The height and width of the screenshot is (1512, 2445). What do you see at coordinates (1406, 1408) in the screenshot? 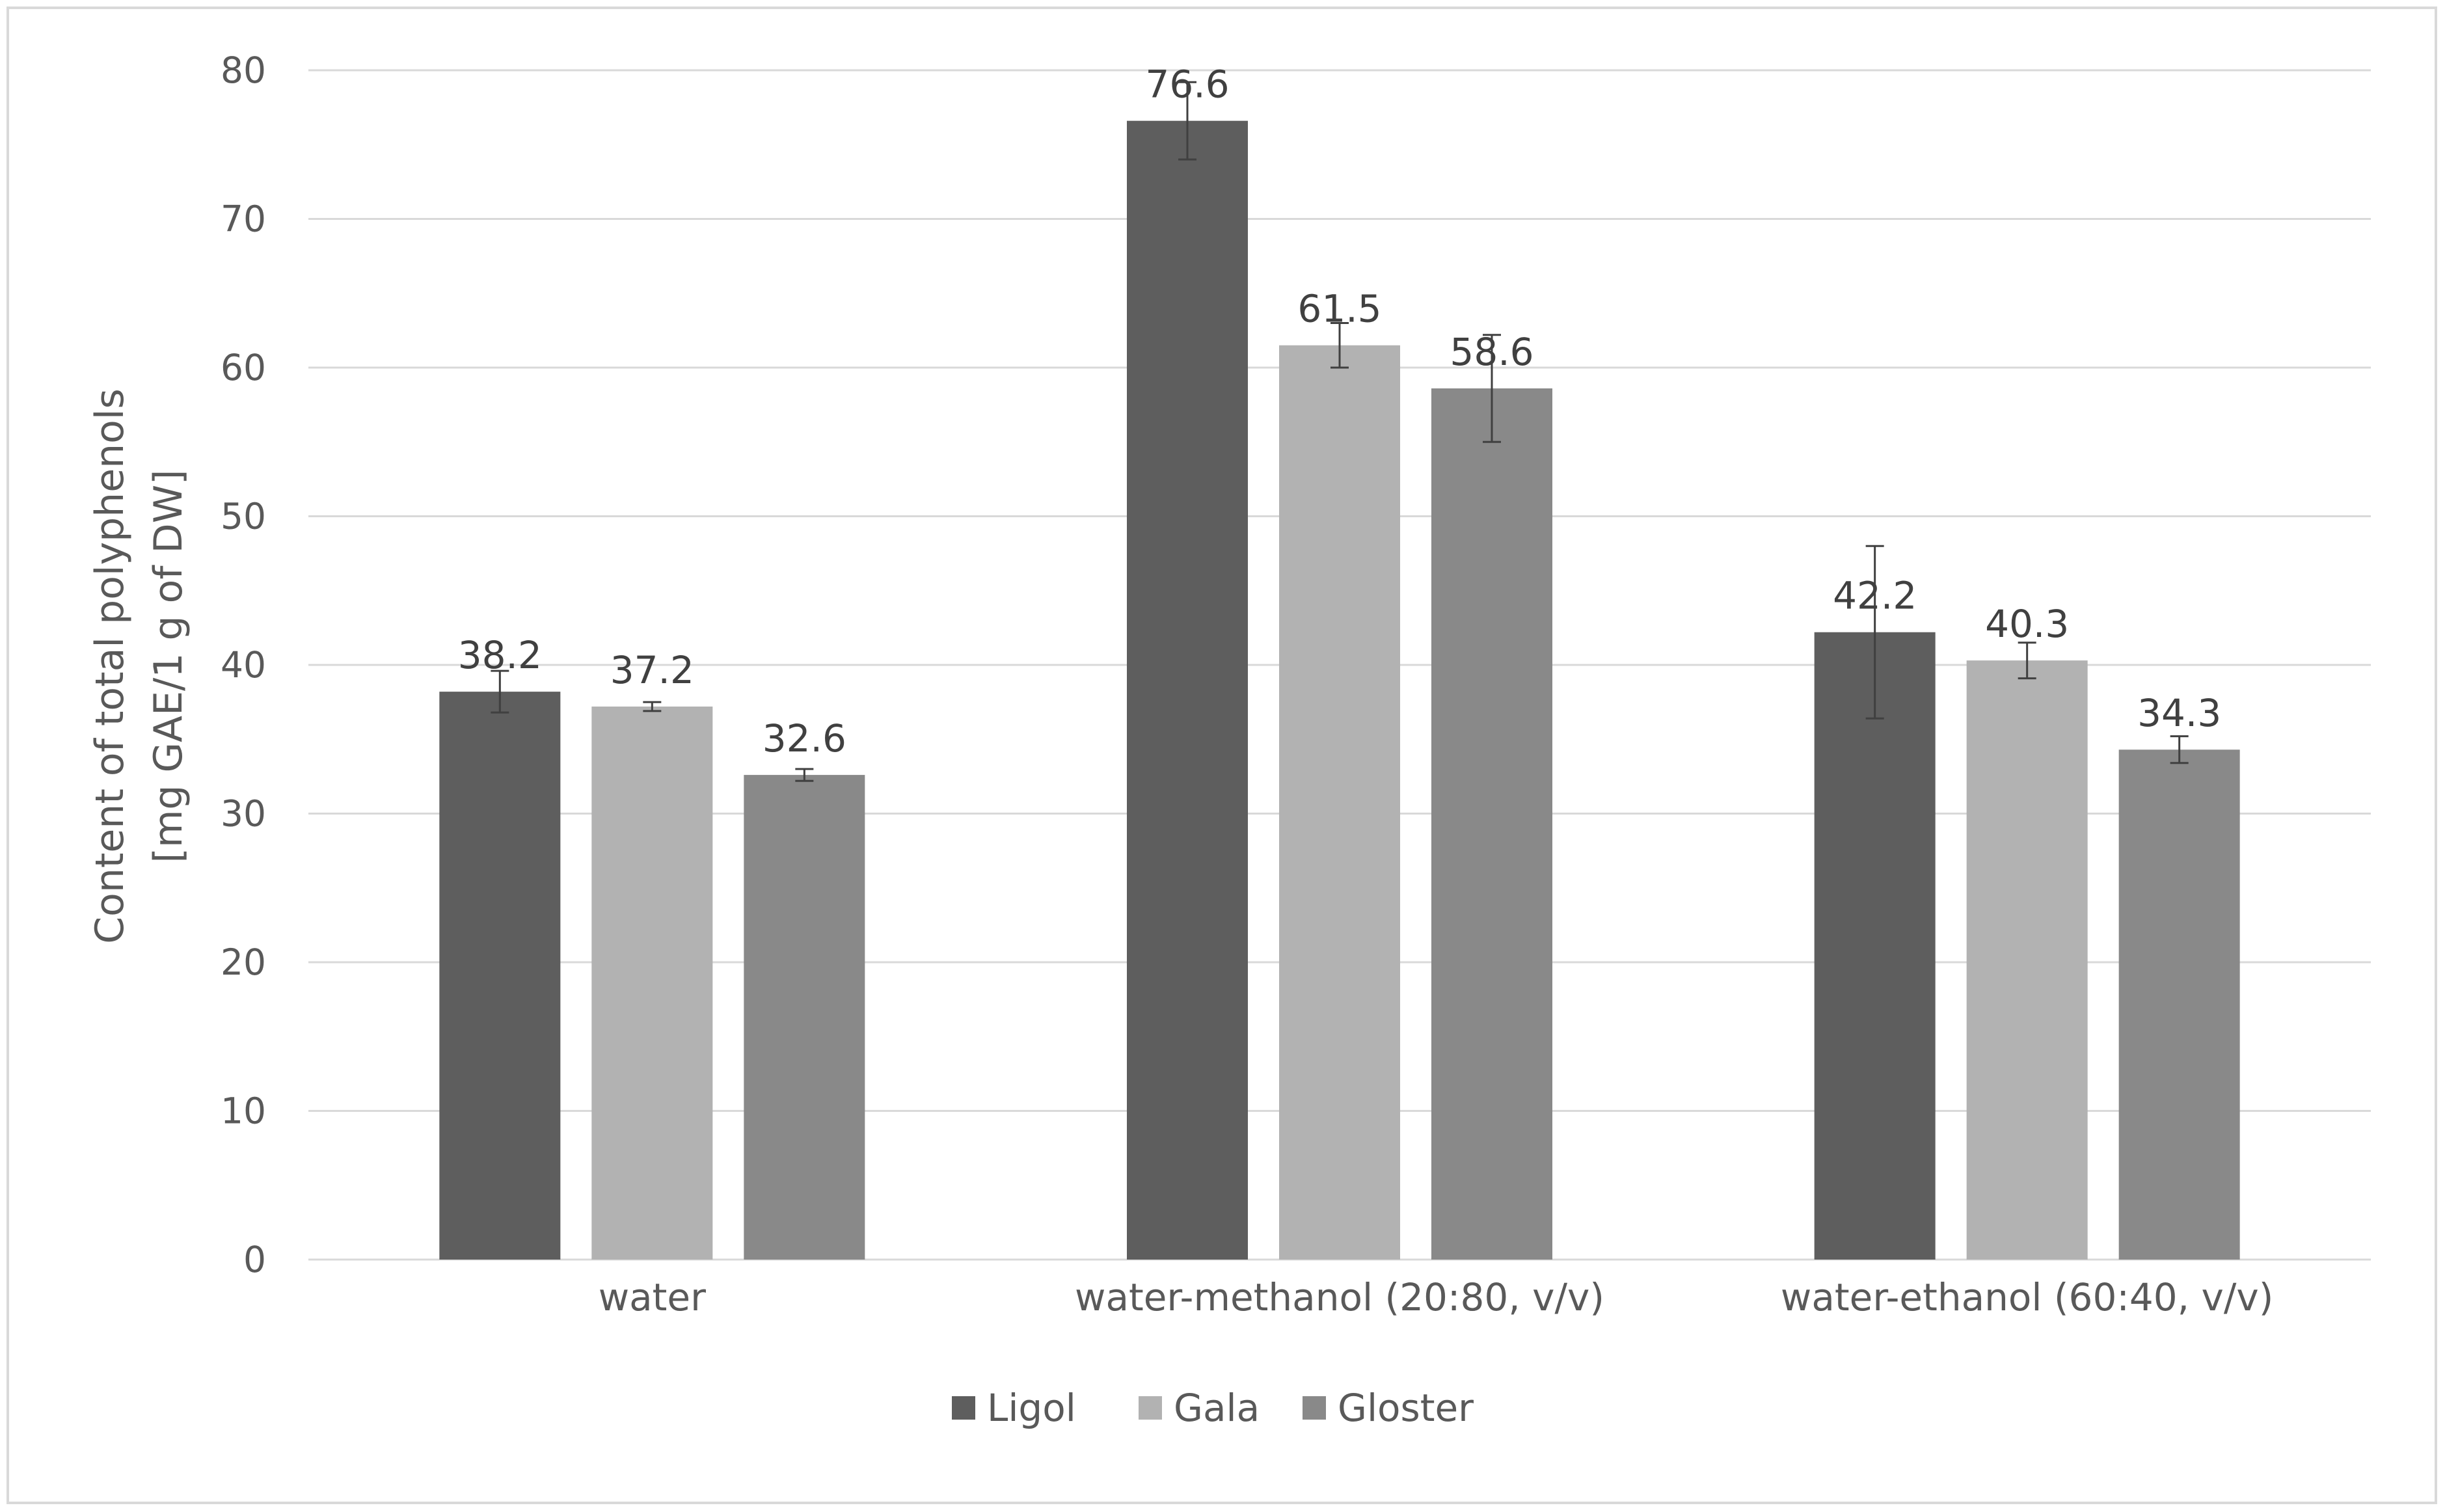
I see `legend-label-gloster: Gloster` at bounding box center [1406, 1408].